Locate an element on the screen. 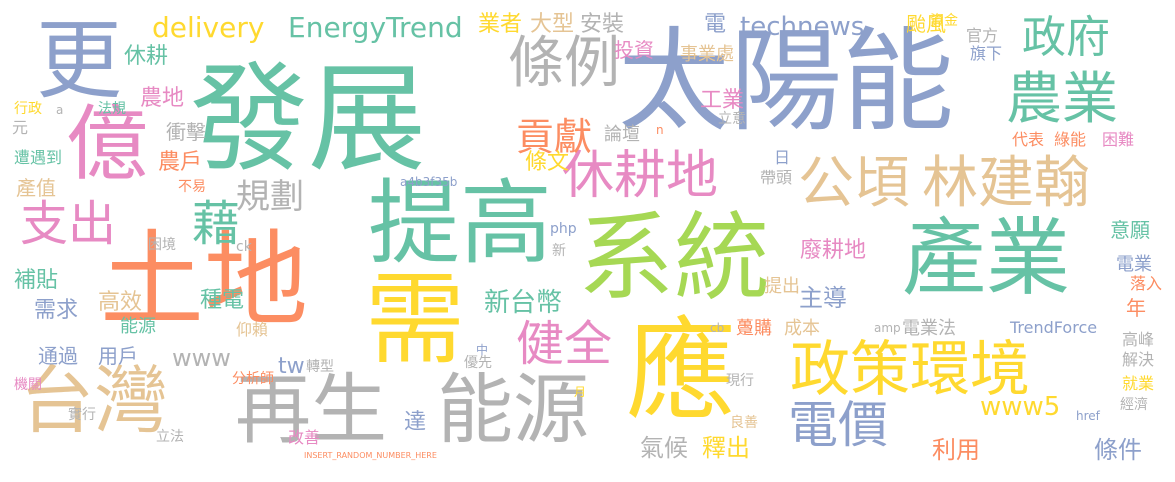  cloud-word: 轉型 is located at coordinates (320, 367).